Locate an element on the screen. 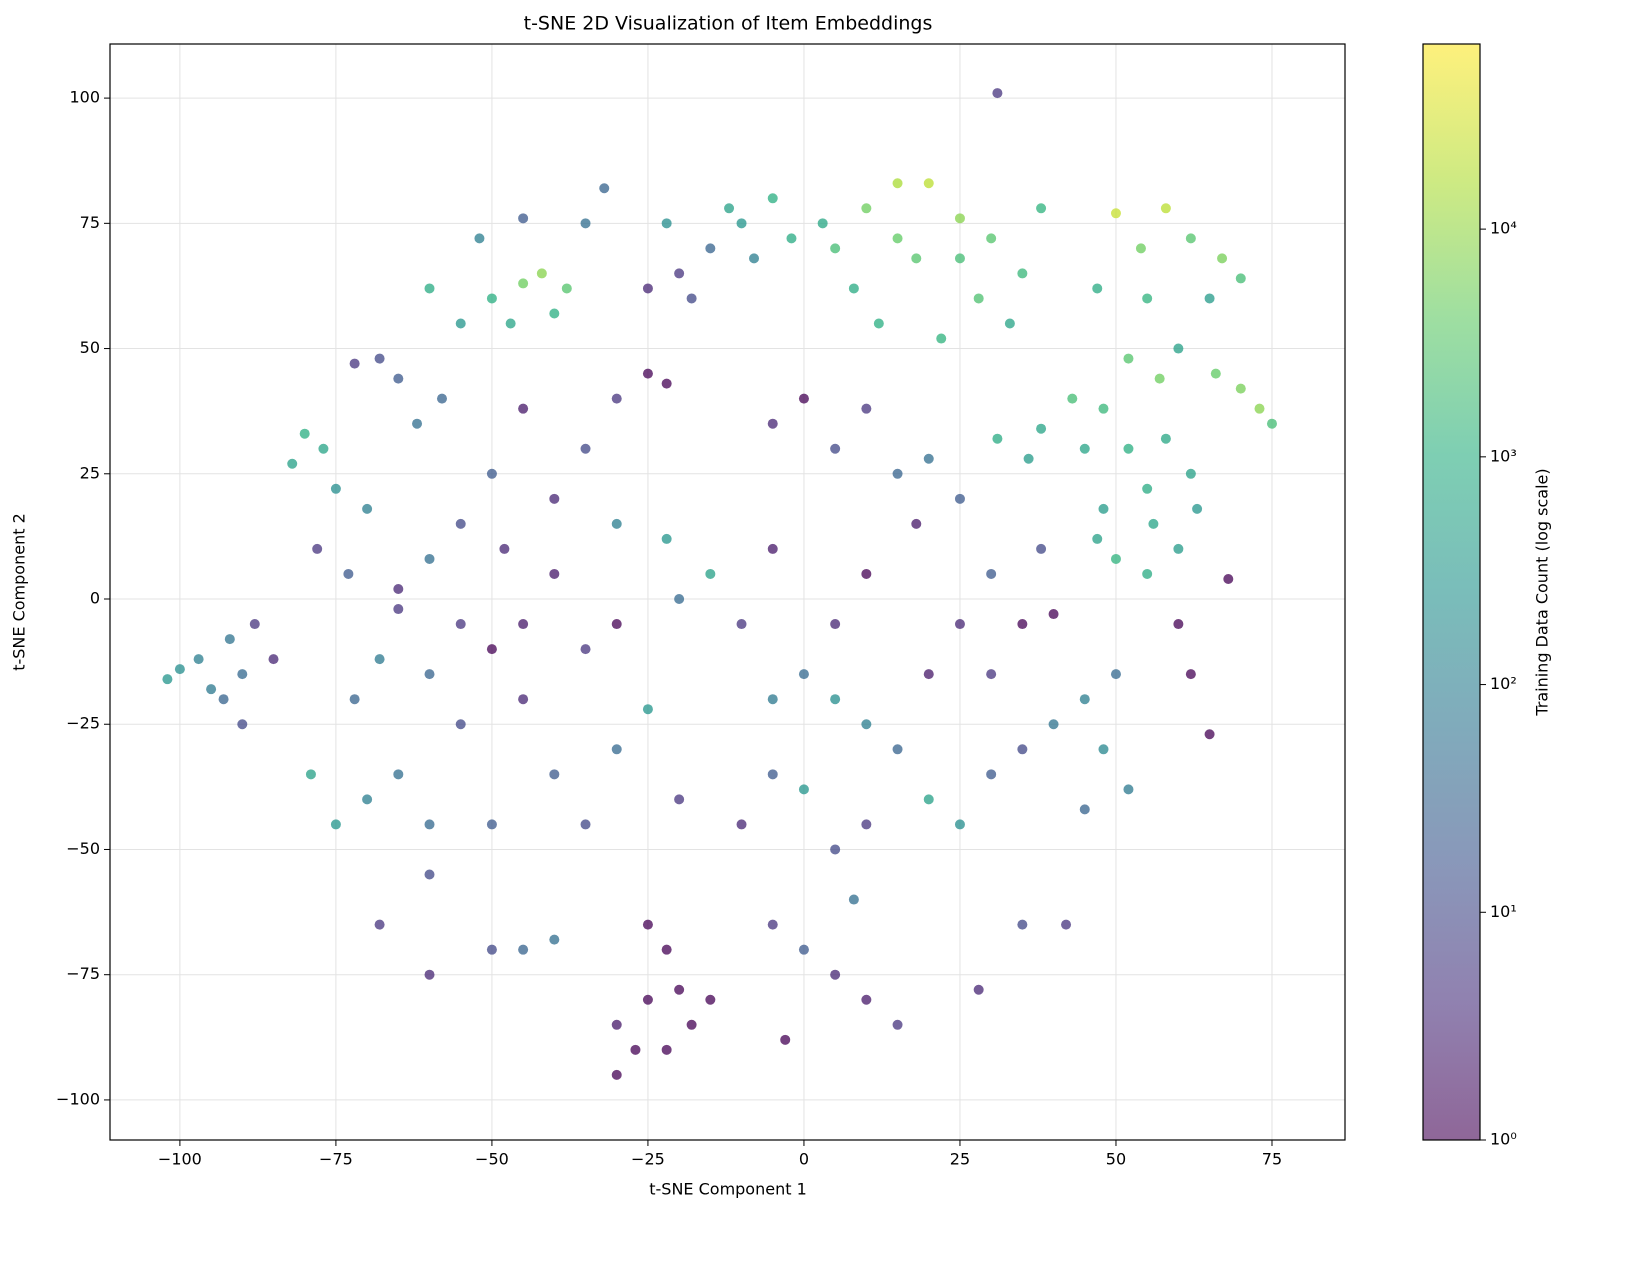 The image size is (1651, 1279). x-tick-label: −50 is located at coordinates (492, 1159).